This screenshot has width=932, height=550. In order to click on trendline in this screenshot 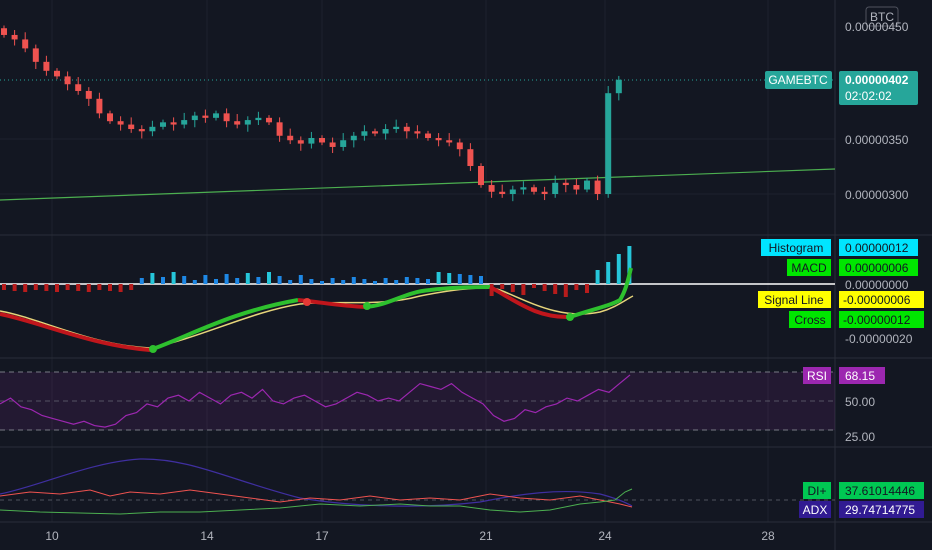, I will do `click(418, 184)`.